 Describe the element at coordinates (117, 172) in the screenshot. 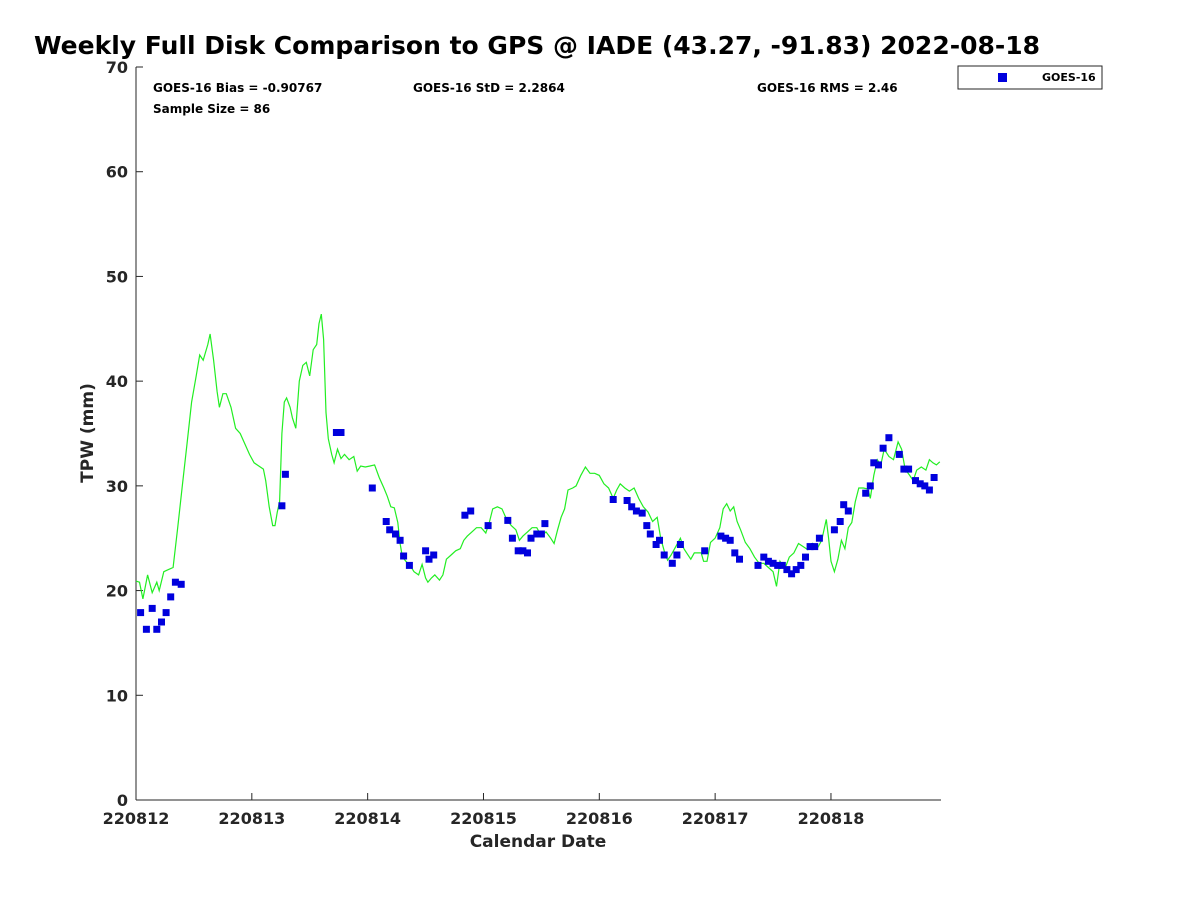

I see `y-tick-label: 60` at that location.